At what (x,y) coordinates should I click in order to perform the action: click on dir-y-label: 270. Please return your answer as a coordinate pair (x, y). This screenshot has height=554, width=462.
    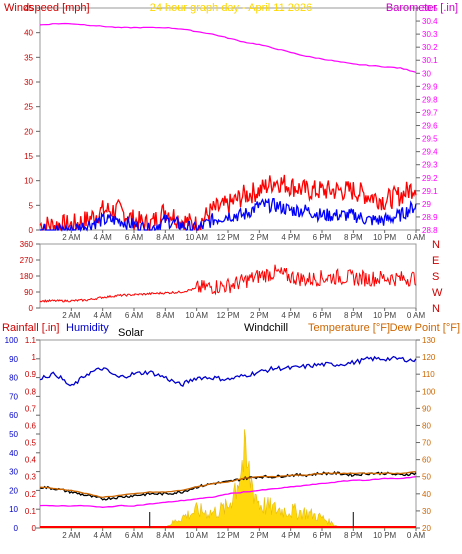
    Looking at the image, I should click on (27, 260).